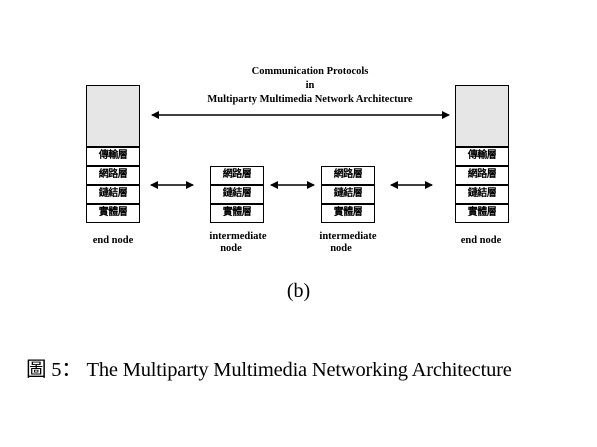 The height and width of the screenshot is (447, 597). Describe the element at coordinates (113, 194) in the screenshot. I see `layer-link-left: 鏈結層` at that location.